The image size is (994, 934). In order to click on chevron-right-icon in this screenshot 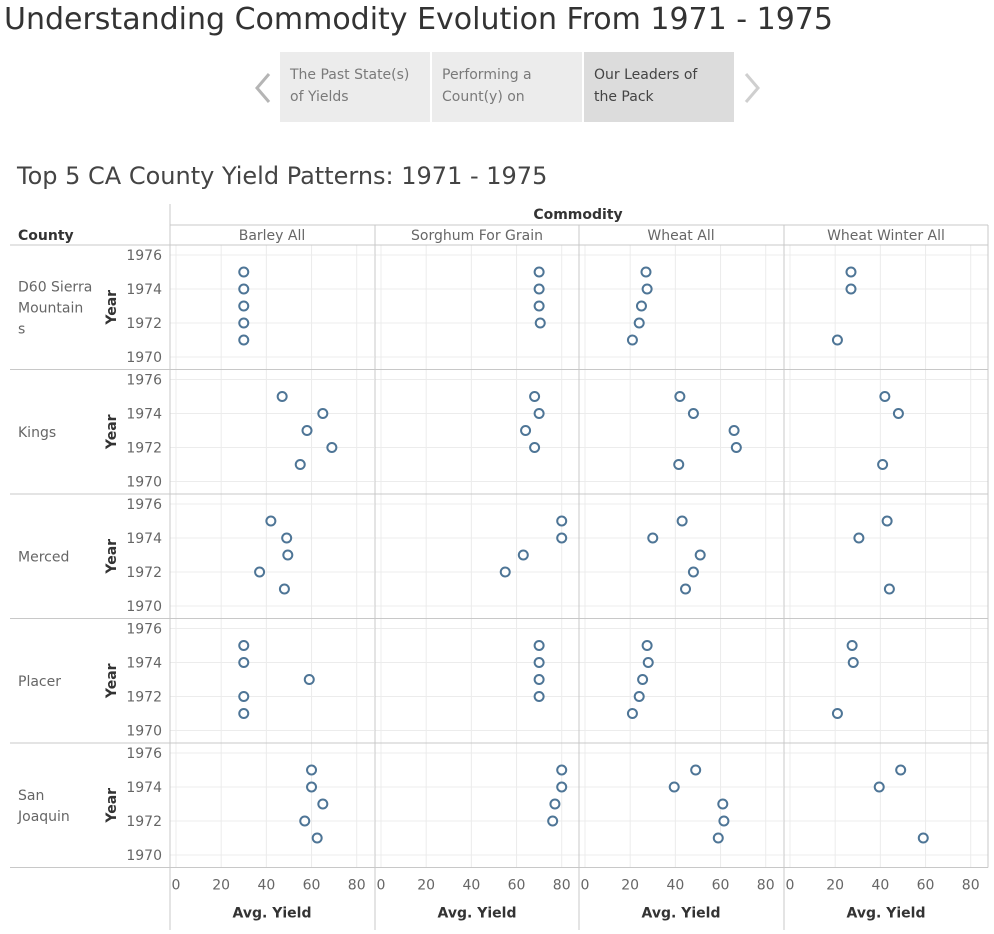, I will do `click(751, 88)`.